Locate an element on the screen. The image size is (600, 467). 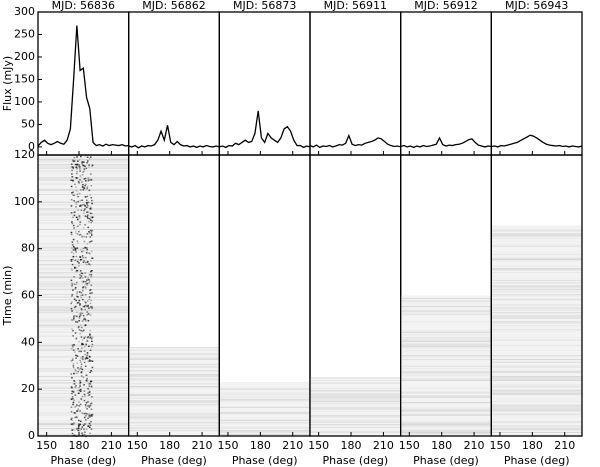
x-tick-label: 180 is located at coordinates (441, 445).